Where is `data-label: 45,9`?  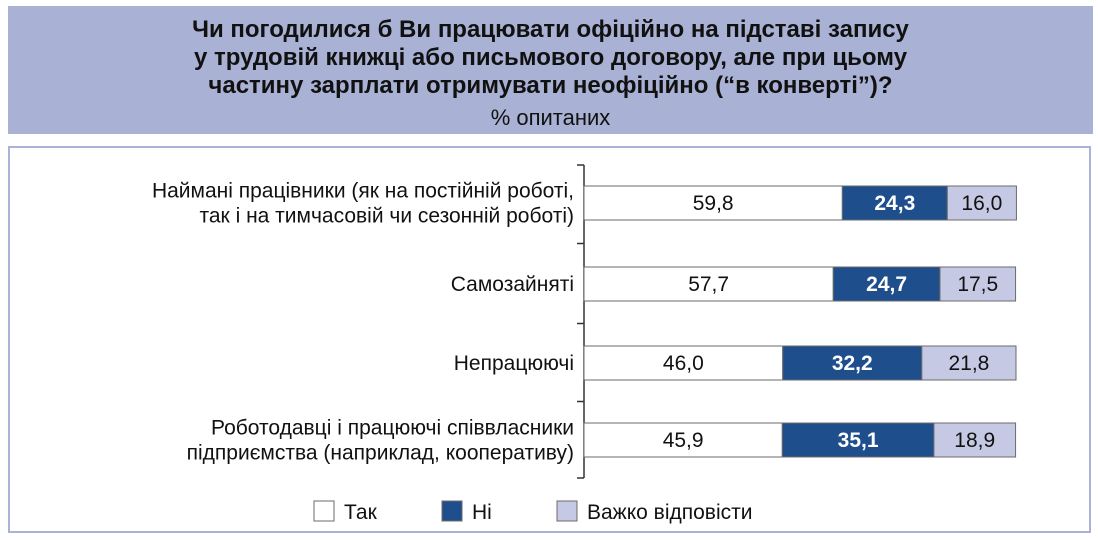 data-label: 45,9 is located at coordinates (683, 440).